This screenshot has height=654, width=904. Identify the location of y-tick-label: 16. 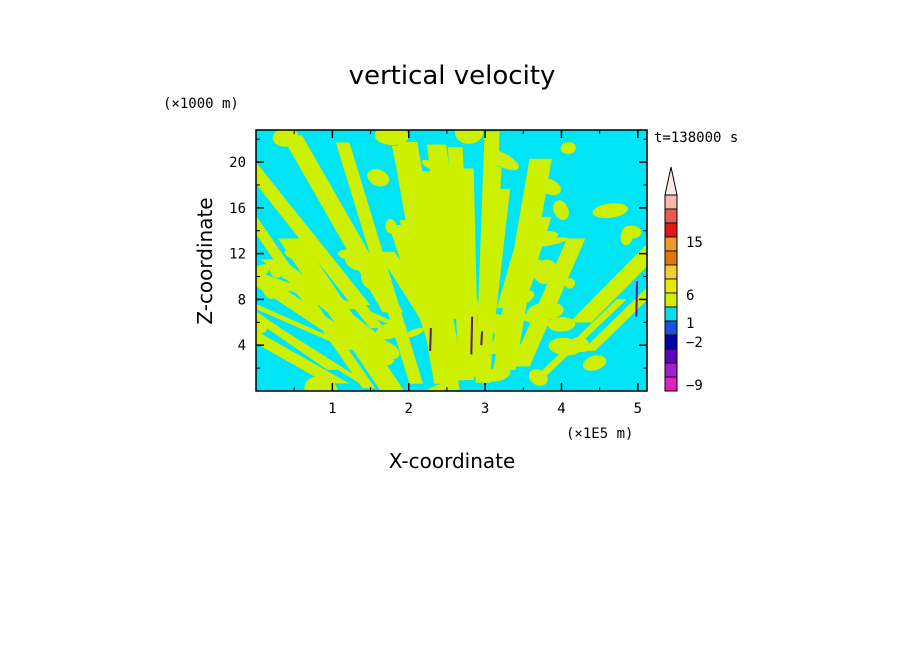
(237, 209).